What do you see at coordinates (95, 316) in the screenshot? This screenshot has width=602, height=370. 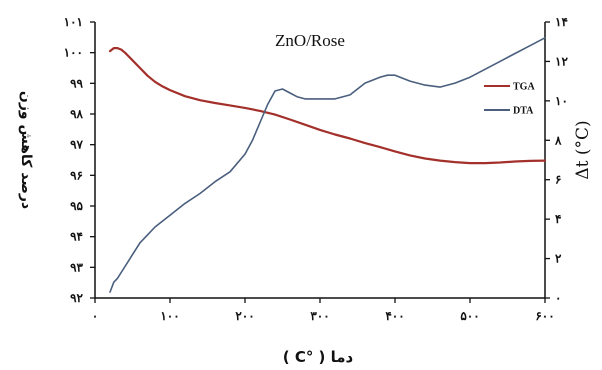 I see `x-tick-label: ۰` at bounding box center [95, 316].